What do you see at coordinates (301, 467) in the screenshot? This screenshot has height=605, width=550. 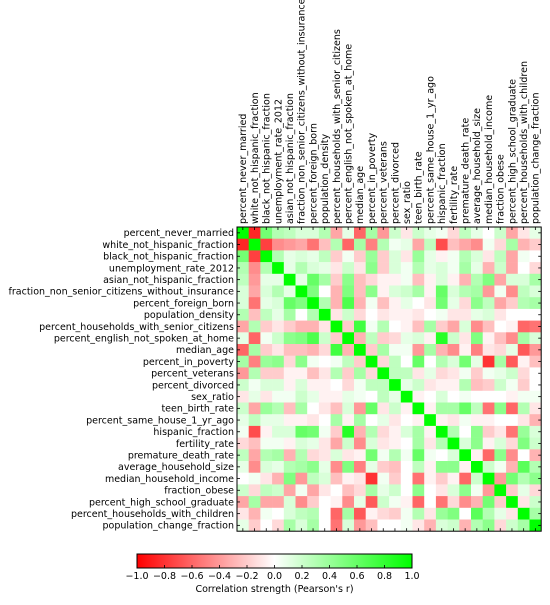 I see `heatmap-cell-average_household_size-x-fraction_non_senior_citizens_without_insurance` at bounding box center [301, 467].